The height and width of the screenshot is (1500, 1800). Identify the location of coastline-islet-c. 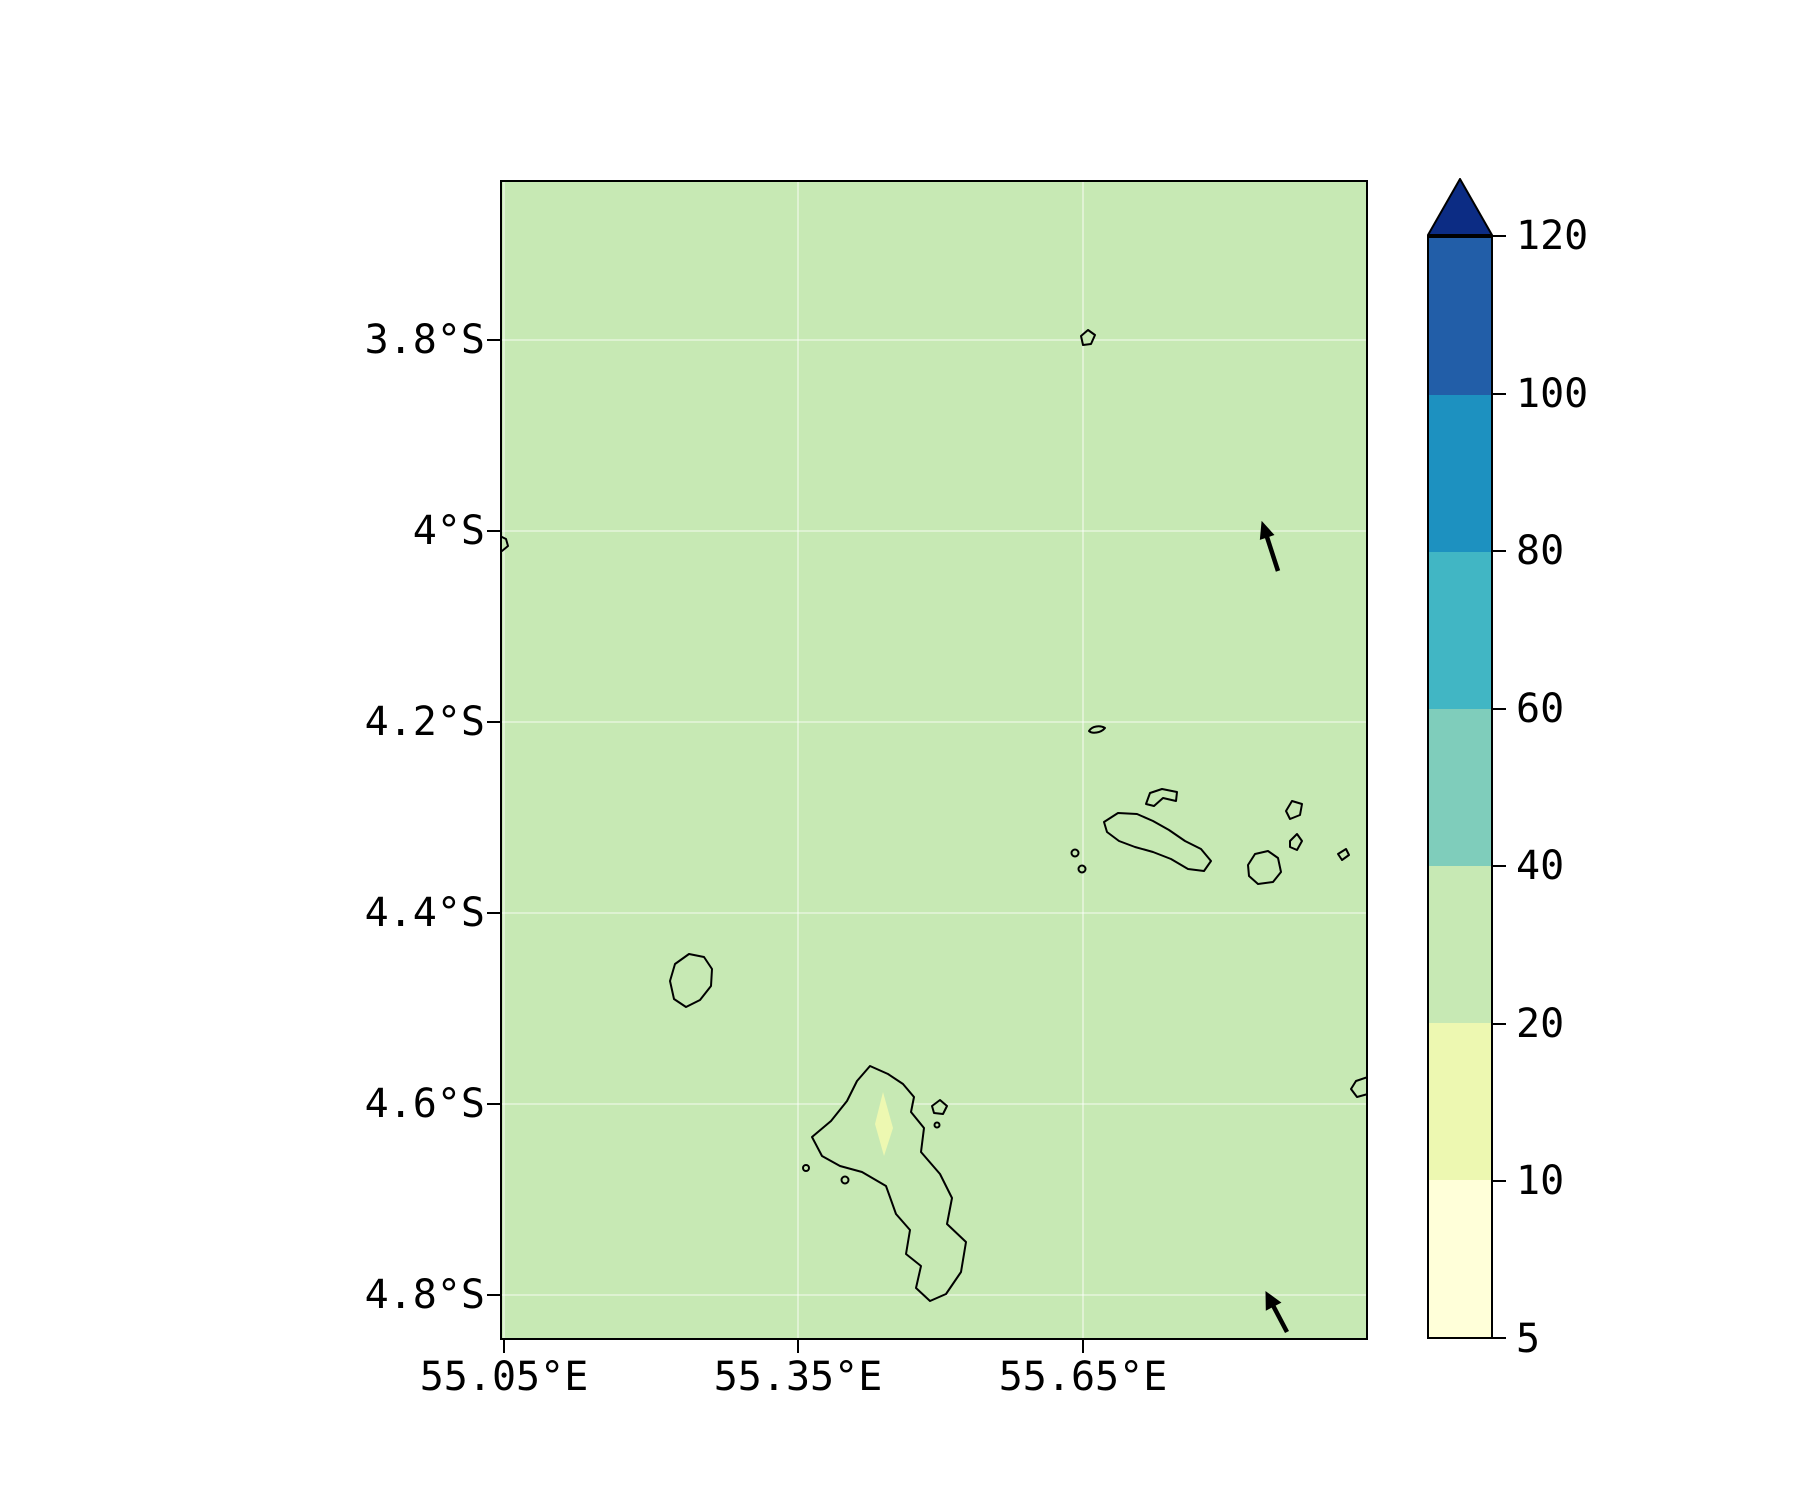
(1082, 869).